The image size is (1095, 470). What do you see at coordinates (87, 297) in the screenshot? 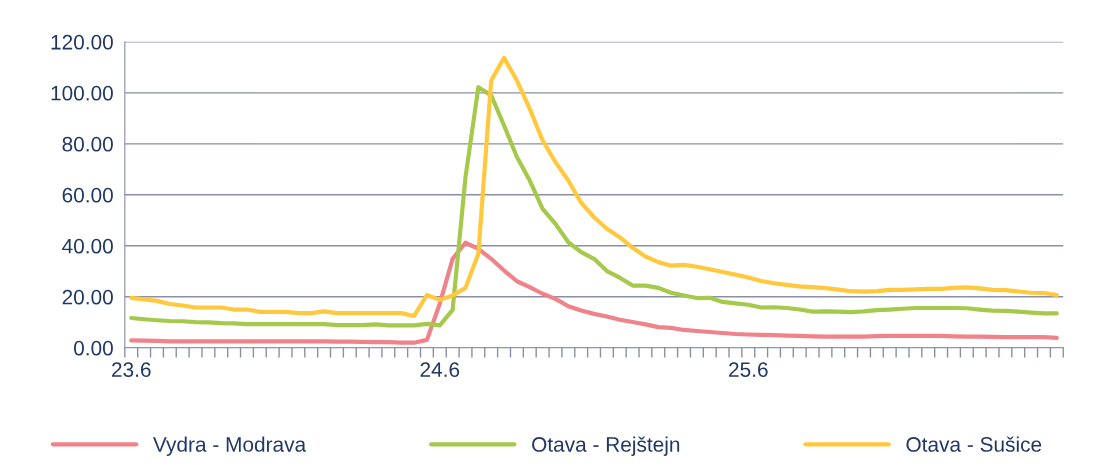
I see `y-tick-label: 20.00` at bounding box center [87, 297].